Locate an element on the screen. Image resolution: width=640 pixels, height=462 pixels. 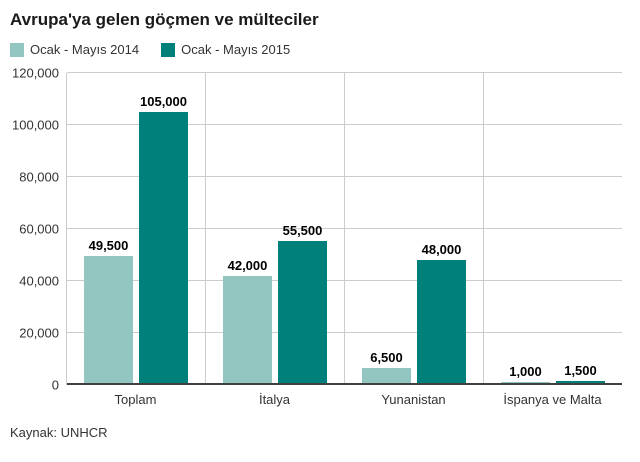
y-tick-label: 100,000 is located at coordinates (35, 125).